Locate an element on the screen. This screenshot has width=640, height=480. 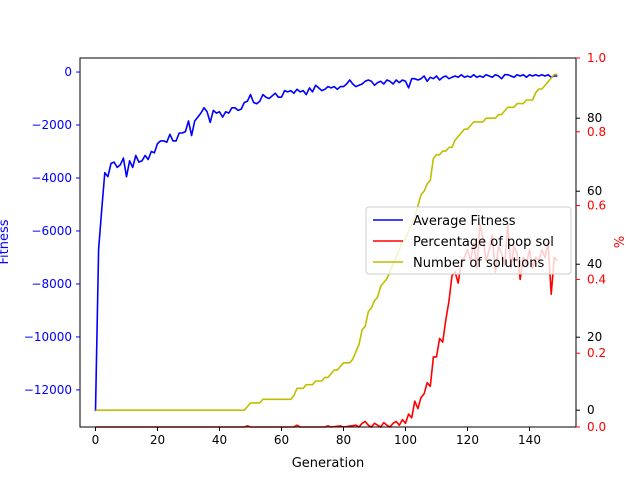
x-tick-label: 100 is located at coordinates (405, 440).